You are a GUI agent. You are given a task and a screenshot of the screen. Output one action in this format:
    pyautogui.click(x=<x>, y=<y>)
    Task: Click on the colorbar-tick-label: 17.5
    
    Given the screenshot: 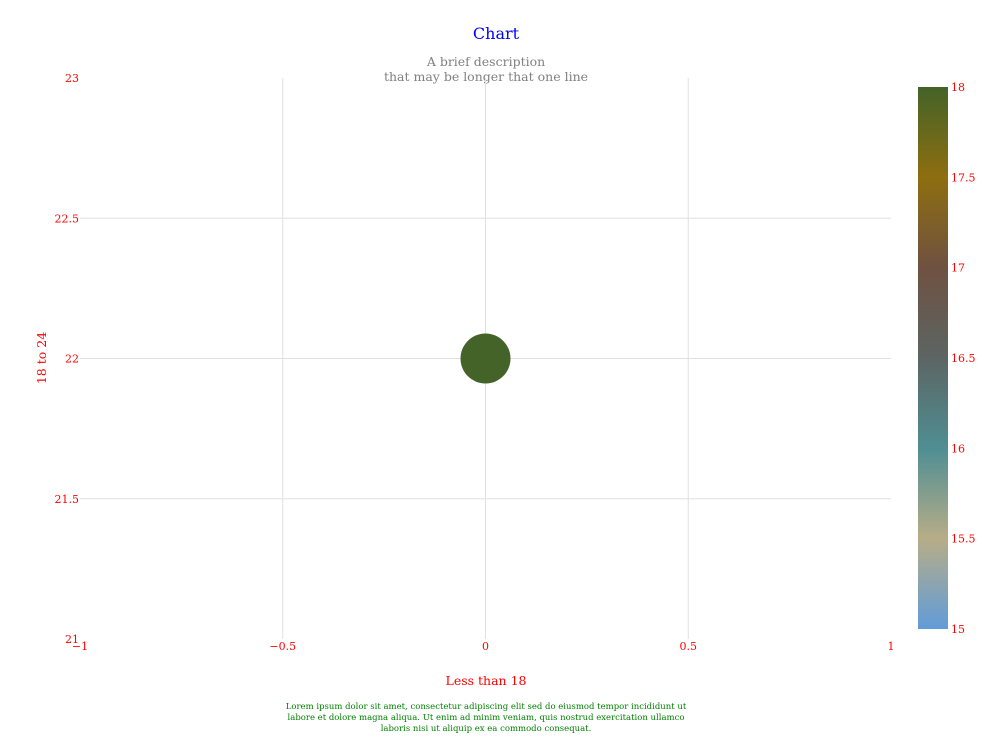 What is the action you would take?
    pyautogui.click(x=963, y=177)
    